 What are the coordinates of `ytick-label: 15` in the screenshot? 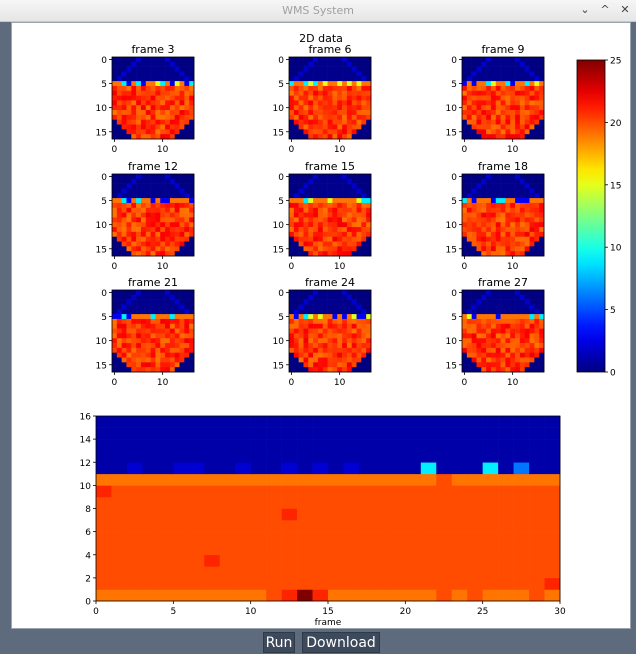 It's located at (101, 250).